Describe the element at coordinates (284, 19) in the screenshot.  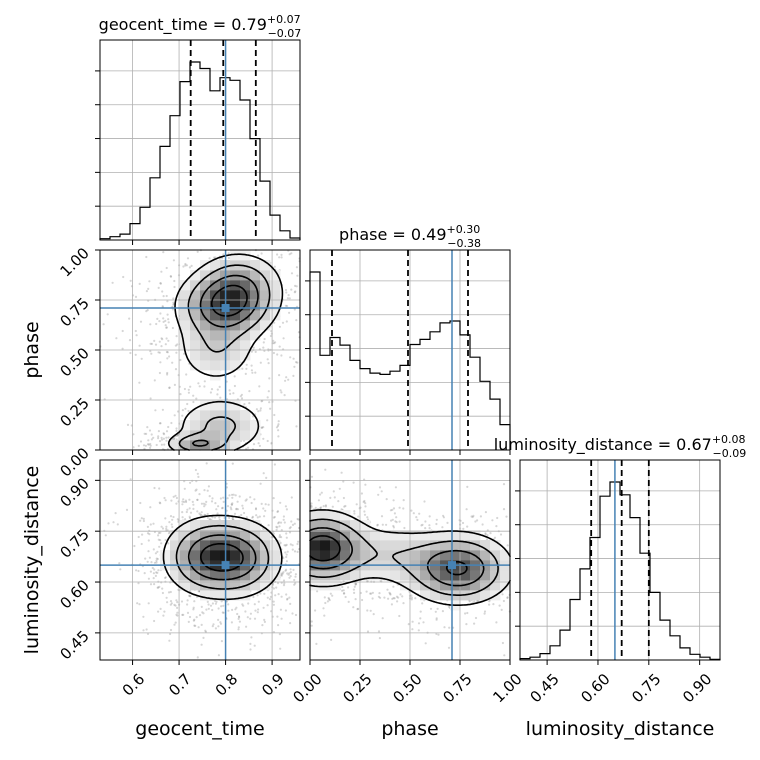
I see `title-upper-error: +0.07` at that location.